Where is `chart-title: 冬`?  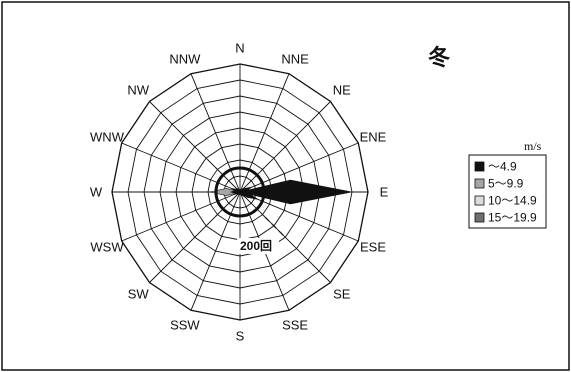 chart-title: 冬 is located at coordinates (439, 58).